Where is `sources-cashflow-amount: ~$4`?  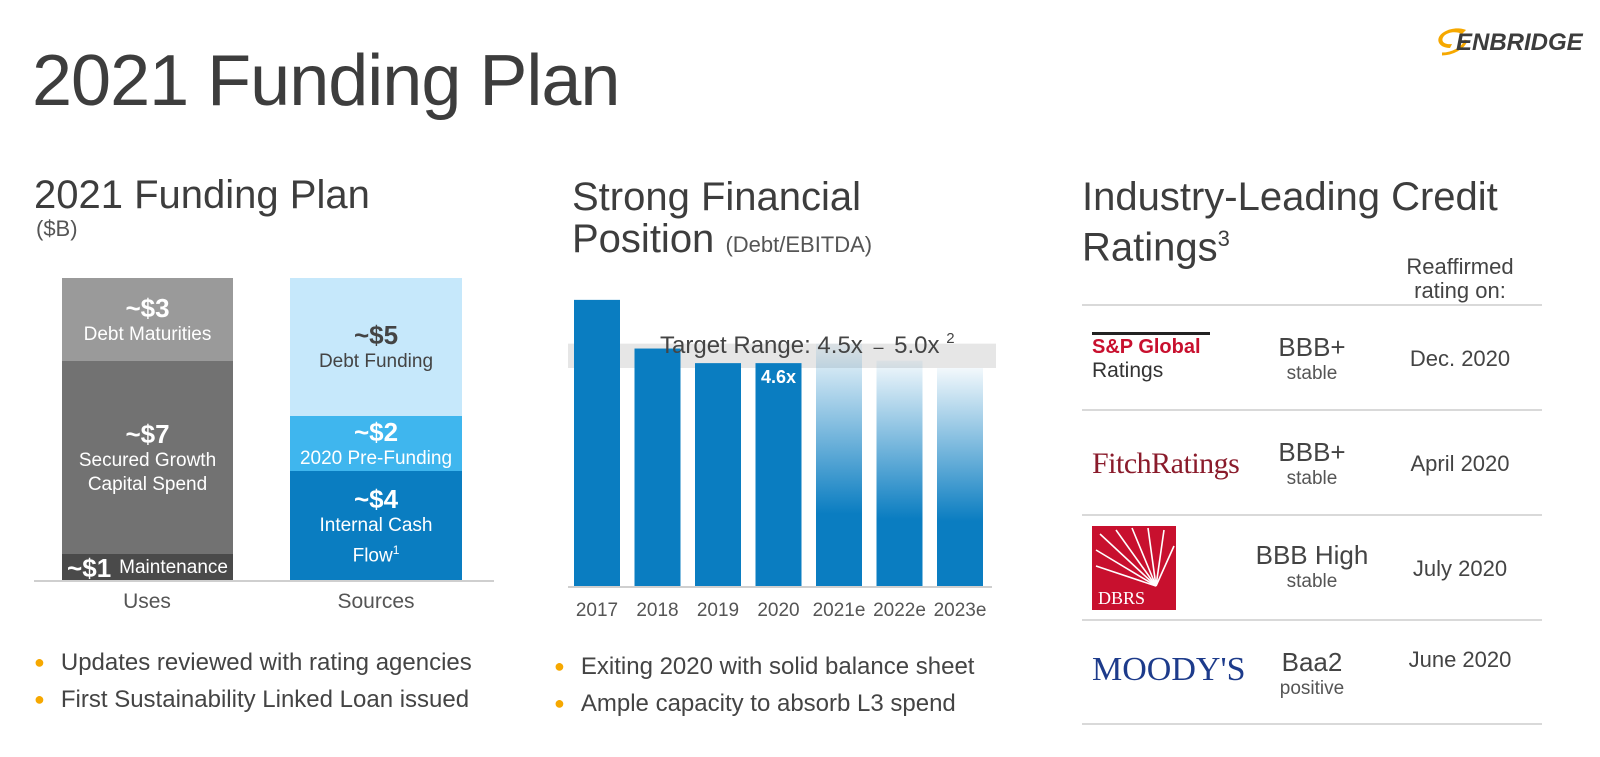 sources-cashflow-amount: ~$4 is located at coordinates (376, 498).